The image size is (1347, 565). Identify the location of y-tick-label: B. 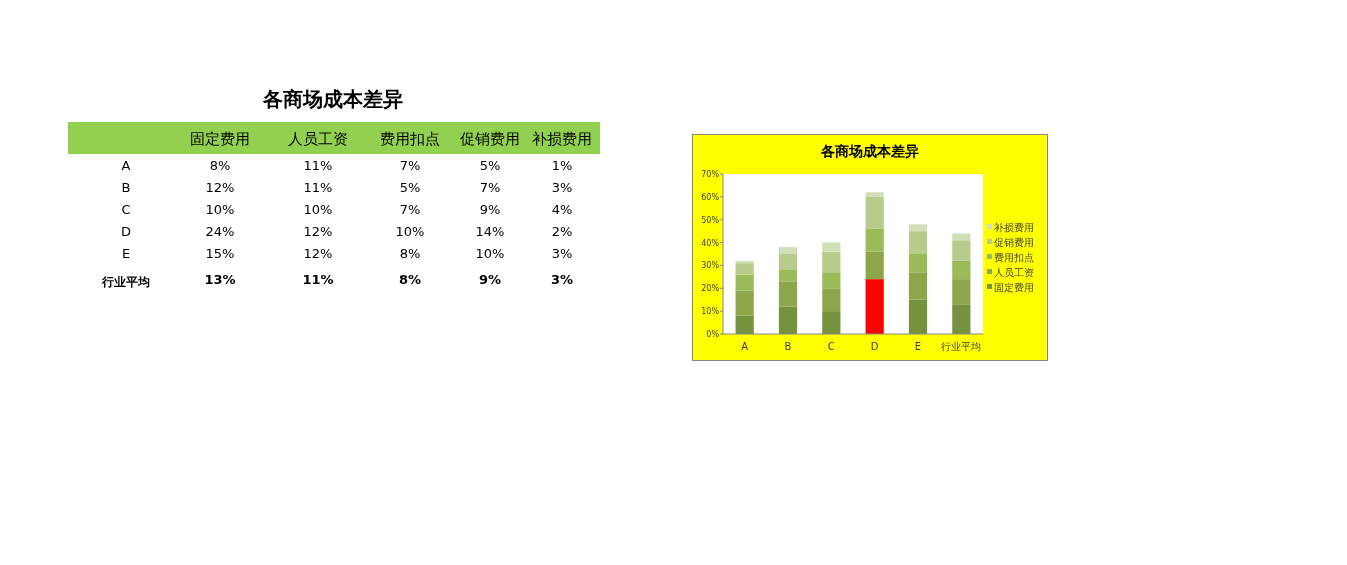
(126, 187).